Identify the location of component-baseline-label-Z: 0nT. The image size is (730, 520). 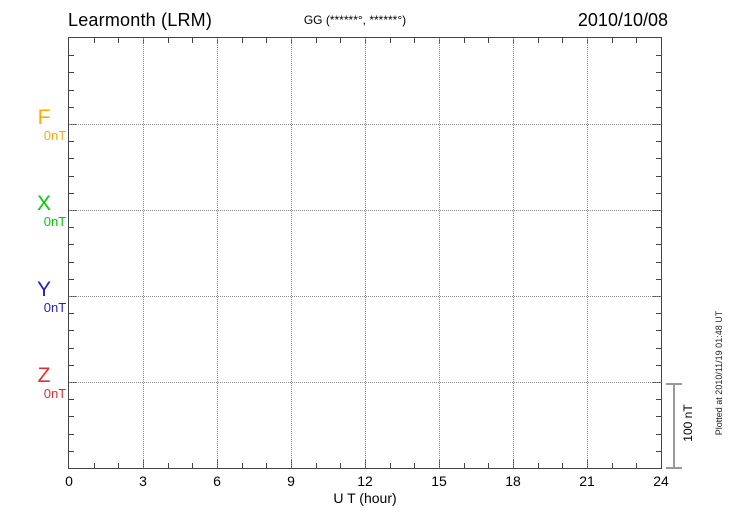
(55, 393).